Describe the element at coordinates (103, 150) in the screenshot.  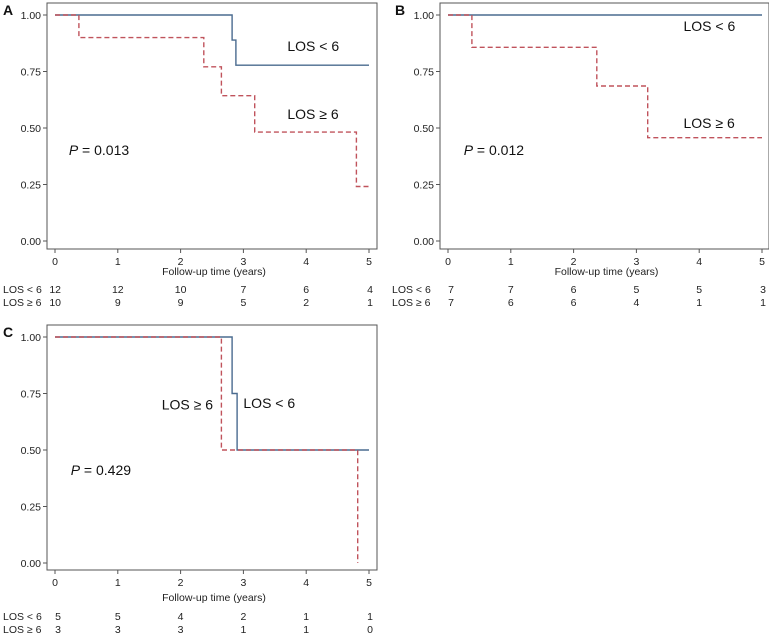
I see `p-value-number: = 0.013` at that location.